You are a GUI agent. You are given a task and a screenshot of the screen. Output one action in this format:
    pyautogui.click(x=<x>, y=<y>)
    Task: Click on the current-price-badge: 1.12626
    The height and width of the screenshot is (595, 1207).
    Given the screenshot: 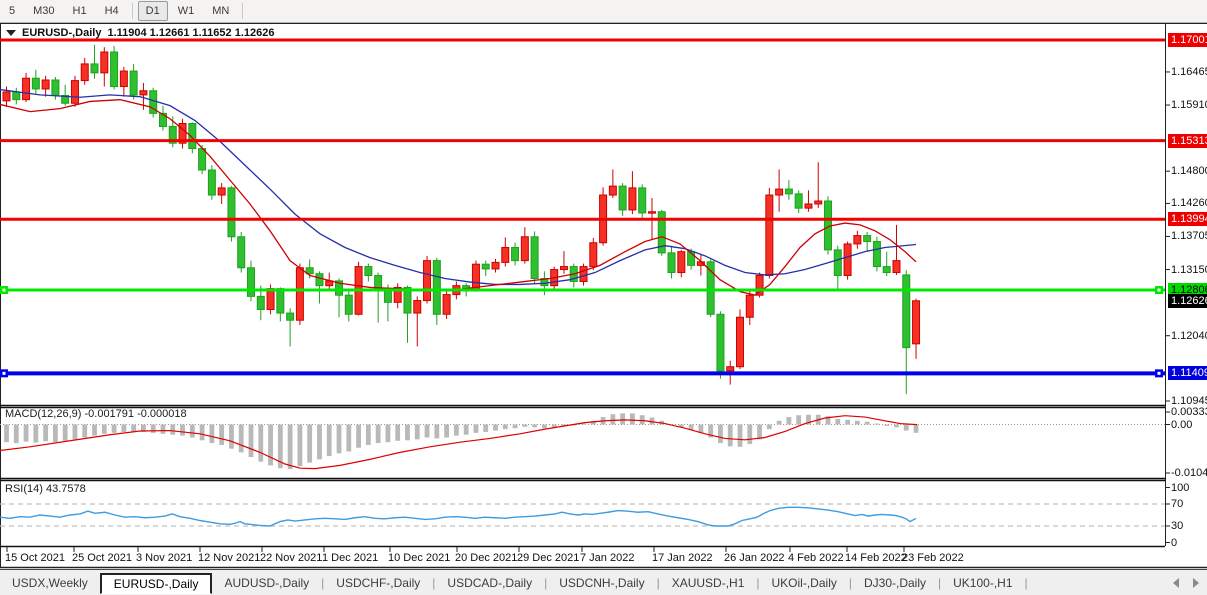 What is the action you would take?
    pyautogui.click(x=1187, y=300)
    